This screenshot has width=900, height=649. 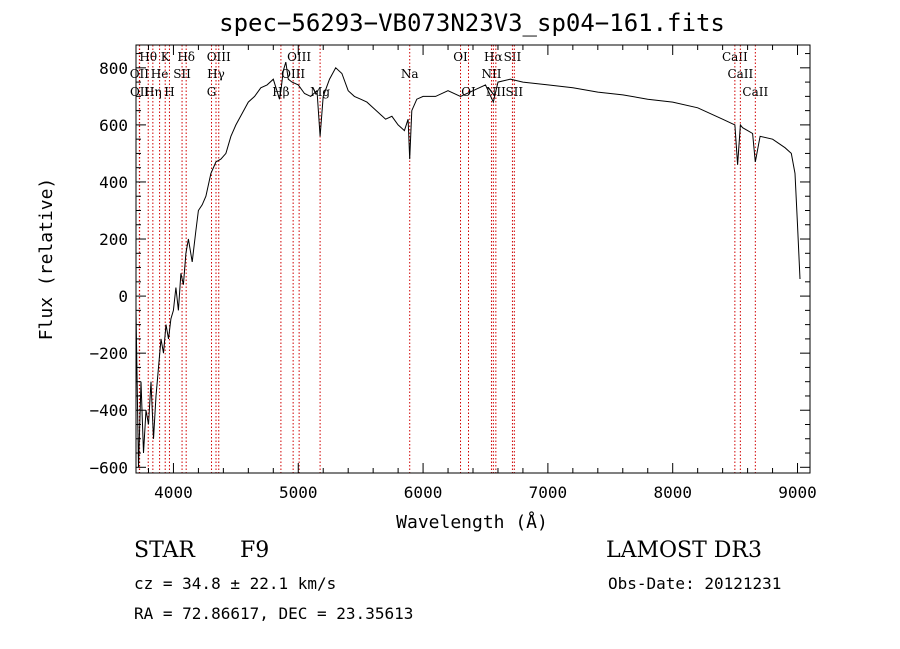 What do you see at coordinates (123, 296) in the screenshot?
I see `y-tick-label: 0` at bounding box center [123, 296].